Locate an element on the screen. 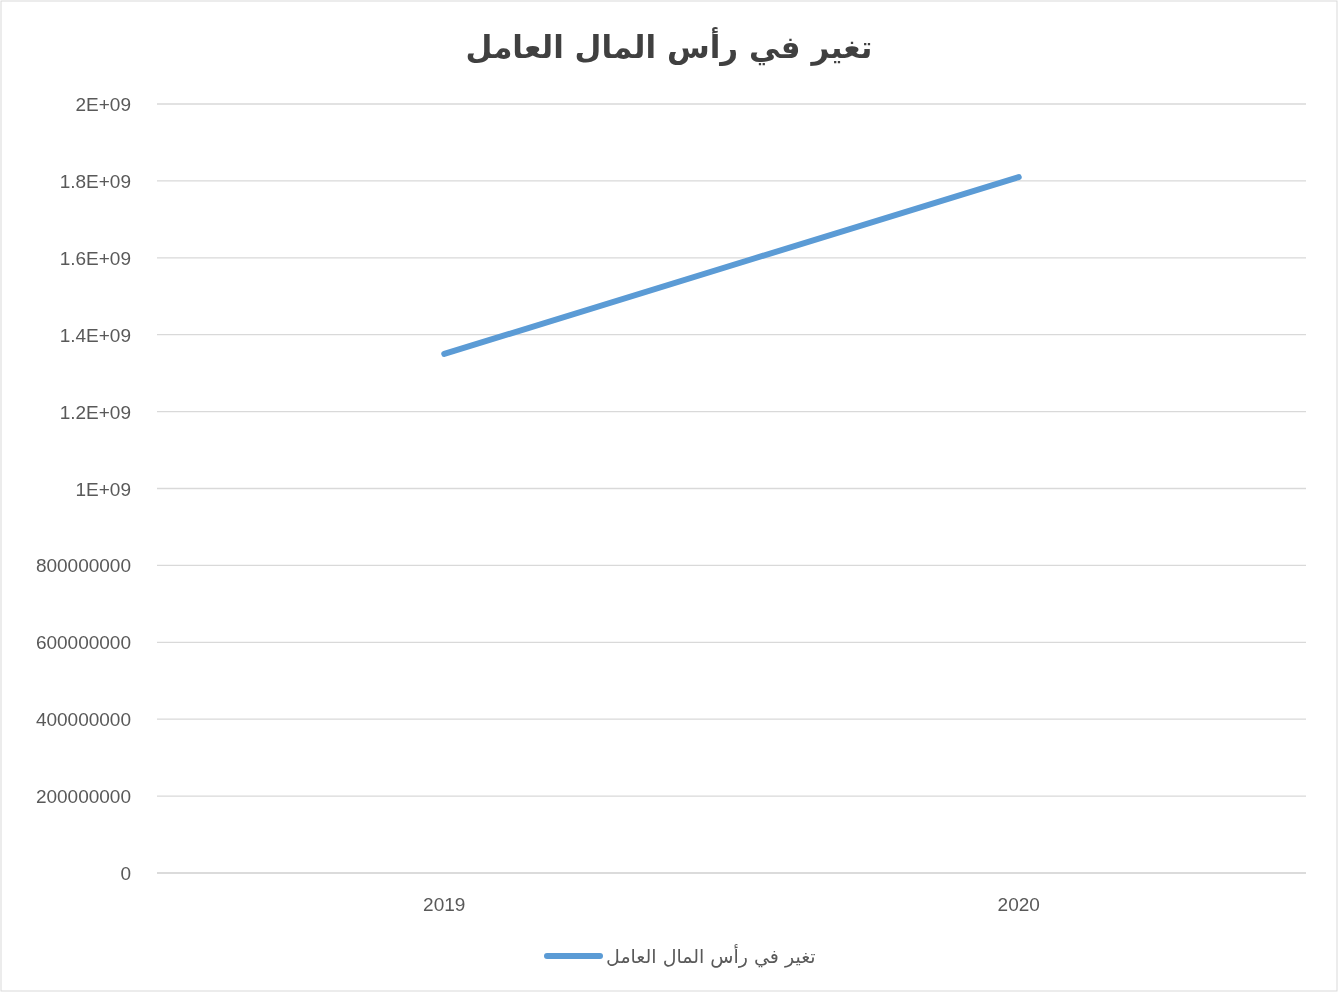 The width and height of the screenshot is (1338, 992). y-tick-label: 1.4E+09 is located at coordinates (95, 335).